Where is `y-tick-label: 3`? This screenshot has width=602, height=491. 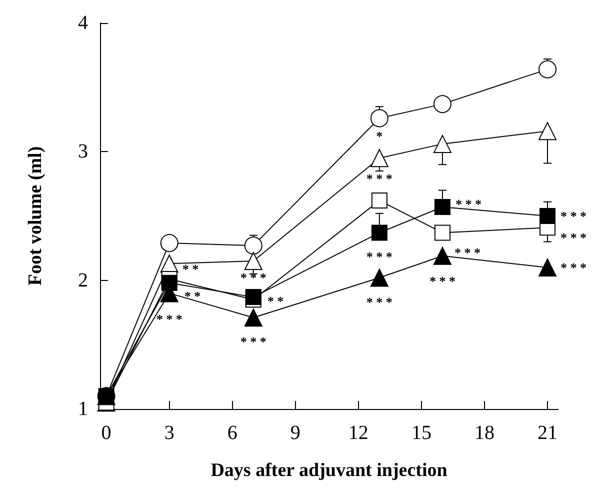 y-tick-label: 3 is located at coordinates (83, 151).